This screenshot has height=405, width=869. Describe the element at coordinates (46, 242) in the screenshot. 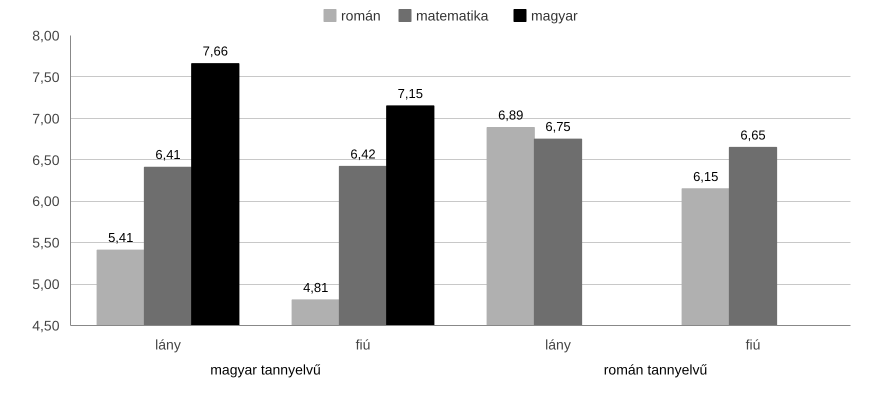

I see `y-tick-label: 5,50` at that location.